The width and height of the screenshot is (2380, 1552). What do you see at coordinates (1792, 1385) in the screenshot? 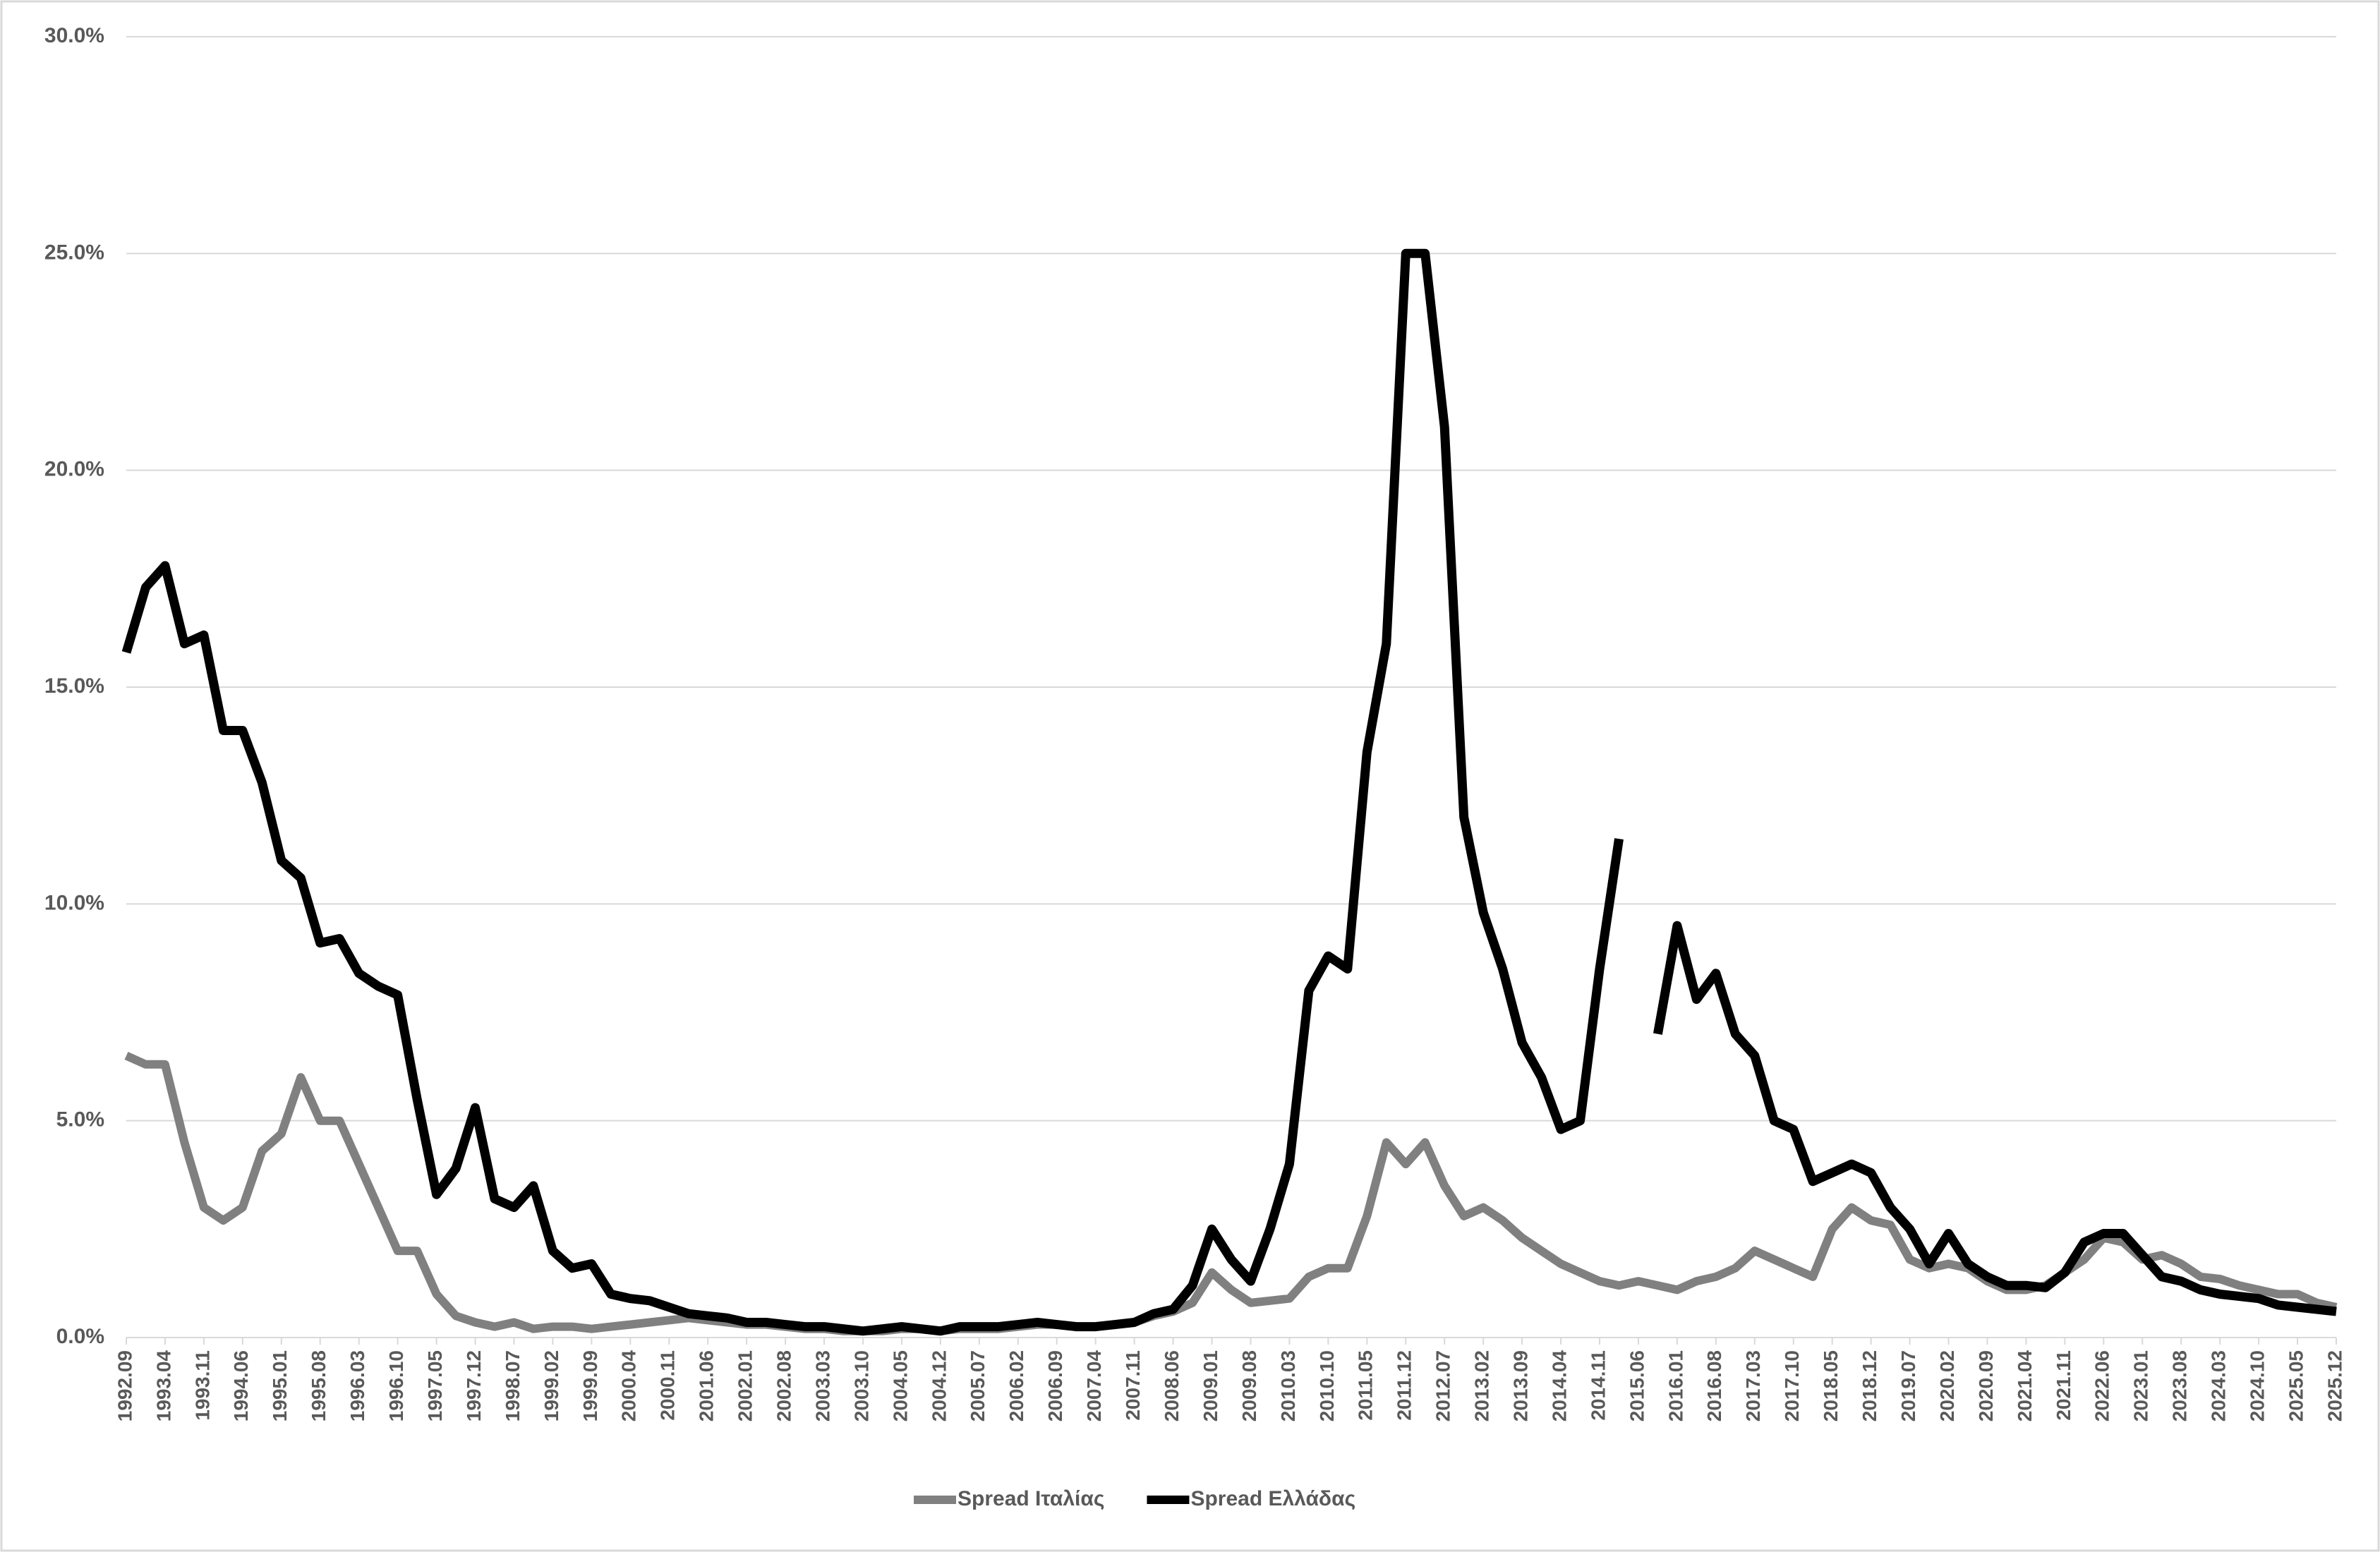
I see `x-tick-label: 2017.10` at bounding box center [1792, 1385].